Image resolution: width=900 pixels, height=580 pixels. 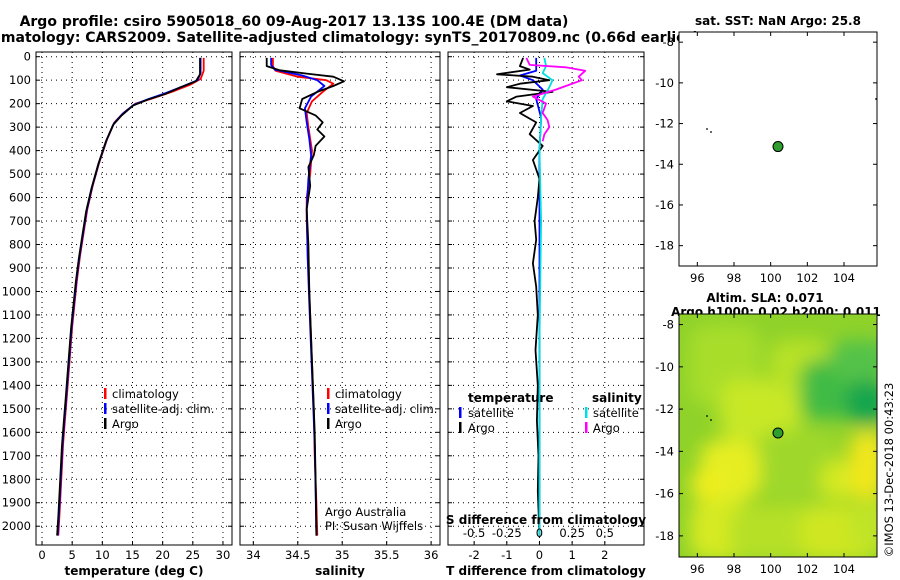 I want to click on sla-map-frame, so click(x=778, y=435).